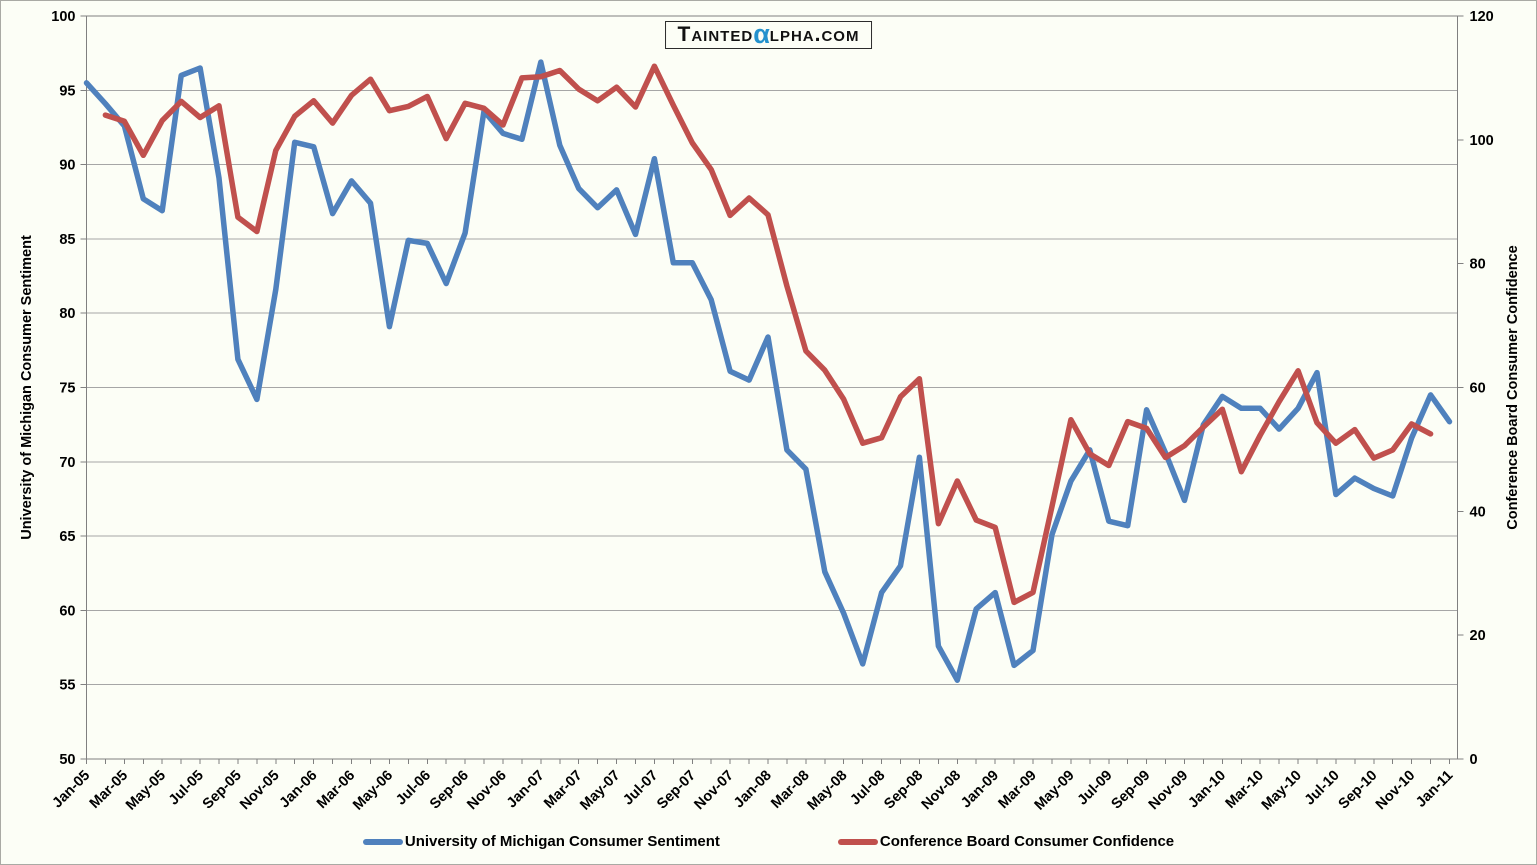  I want to click on right-axis-tick-label: 40, so click(1478, 512).